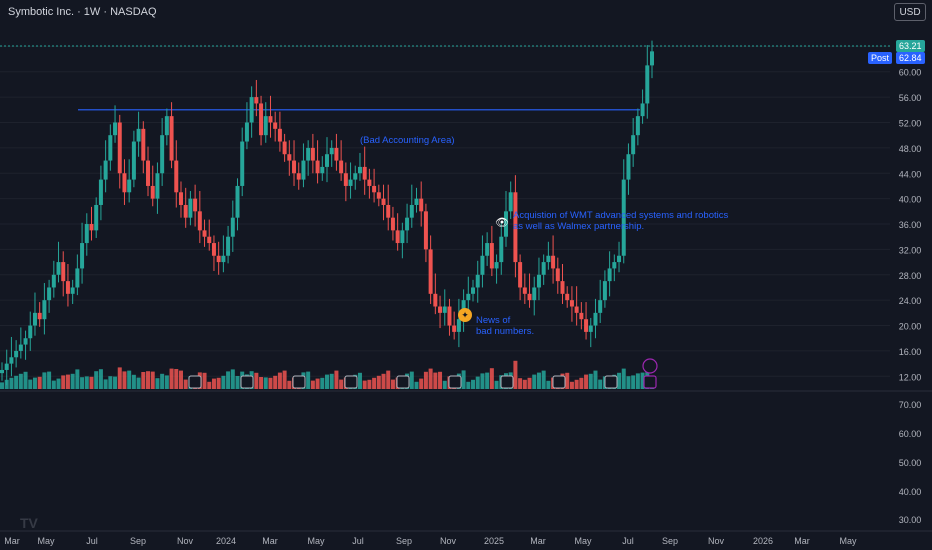 Image resolution: width=932 pixels, height=550 pixels. Describe the element at coordinates (910, 174) in the screenshot. I see `price-axis-label: 44.00` at that location.